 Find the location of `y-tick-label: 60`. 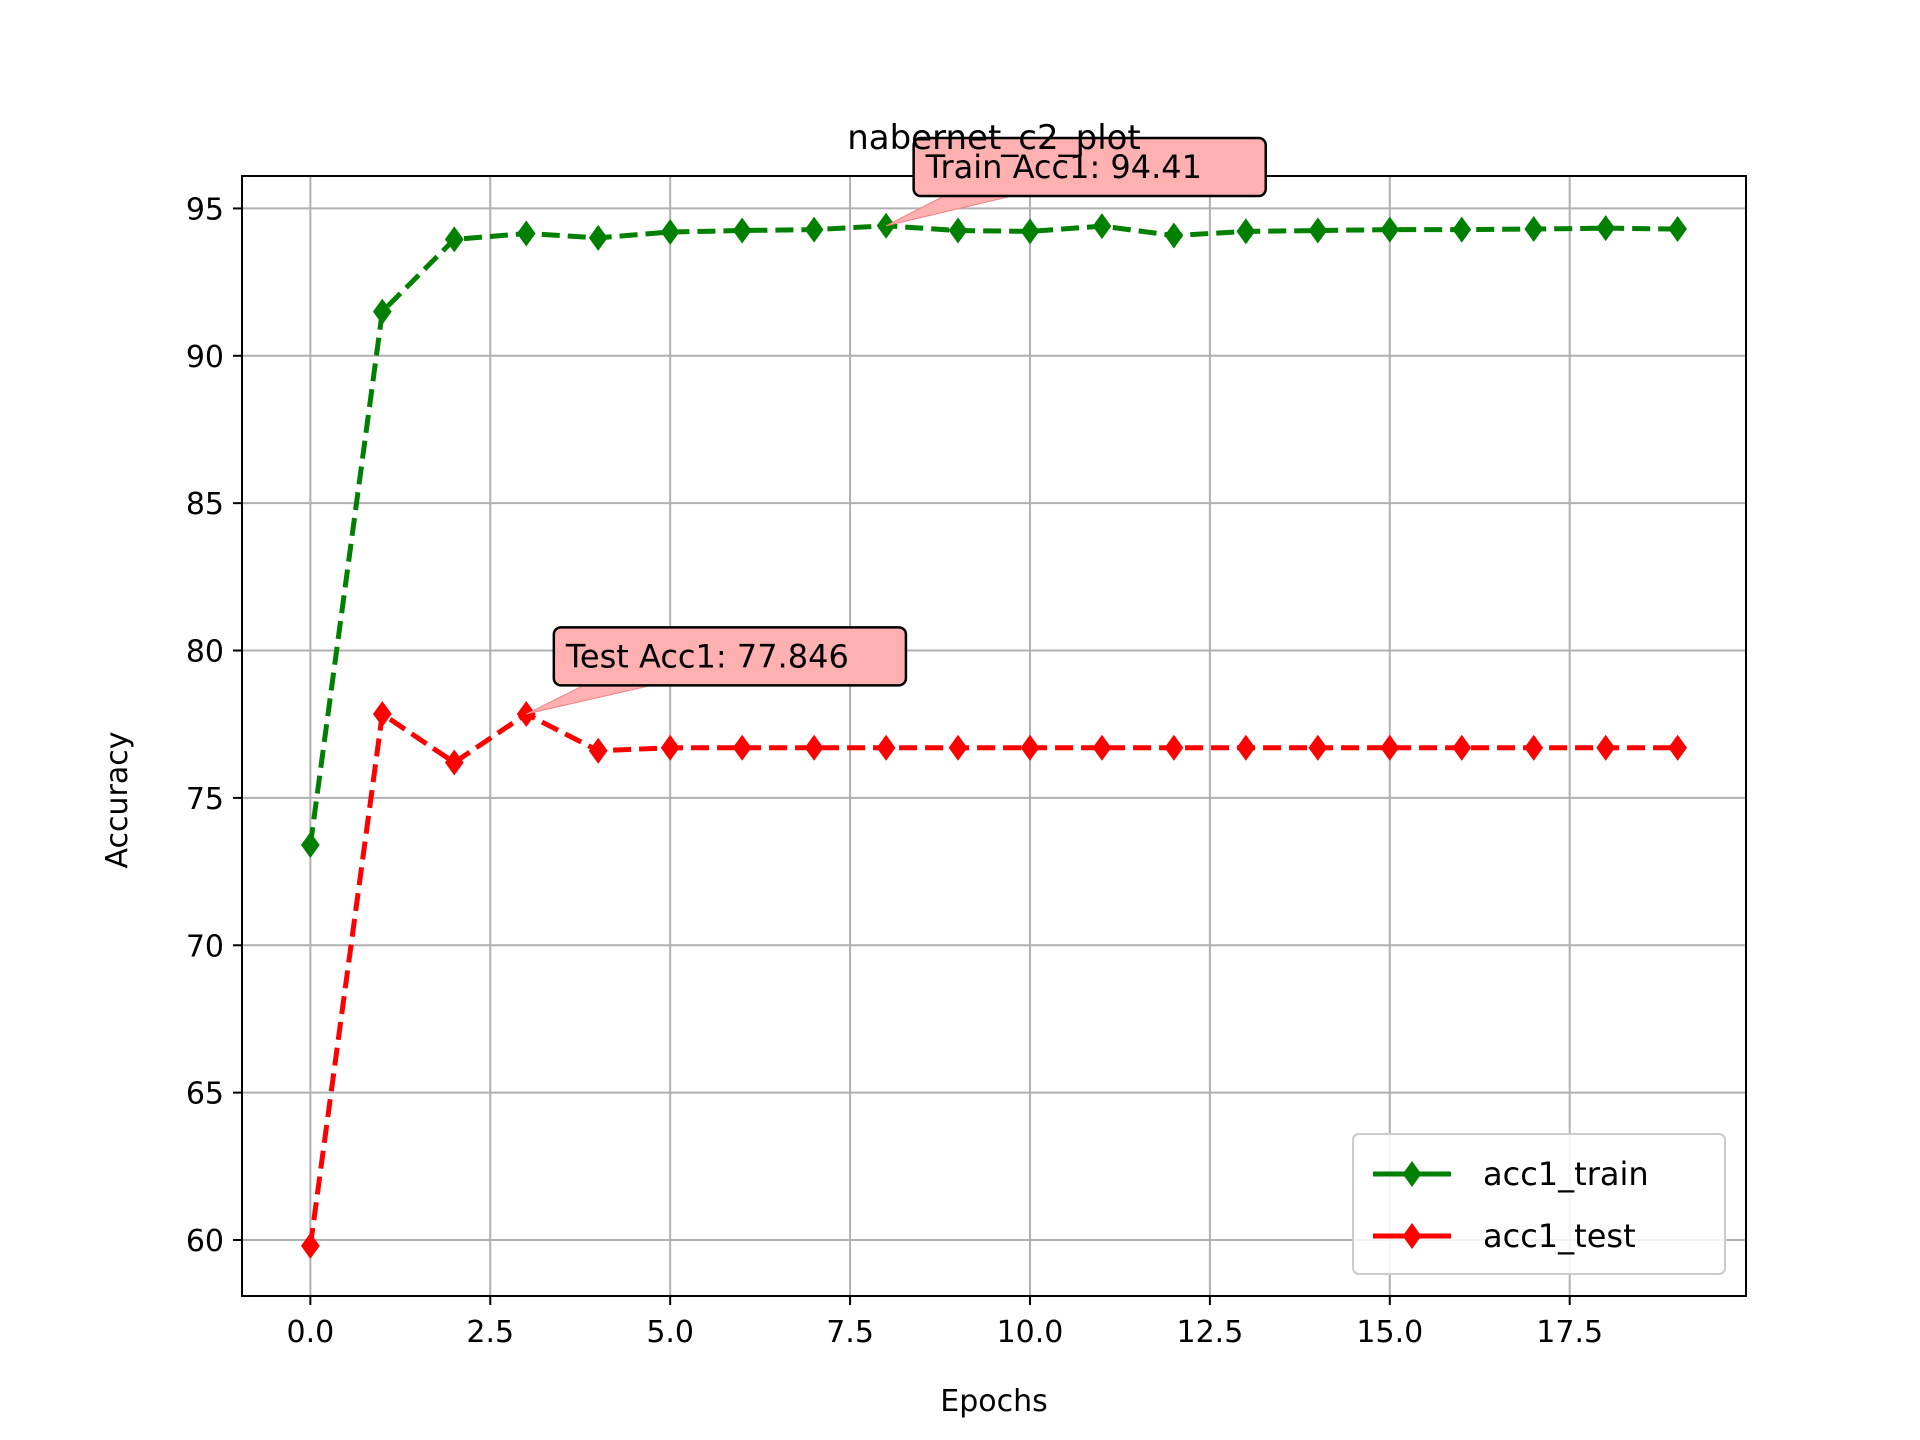

y-tick-label: 60 is located at coordinates (205, 1241).